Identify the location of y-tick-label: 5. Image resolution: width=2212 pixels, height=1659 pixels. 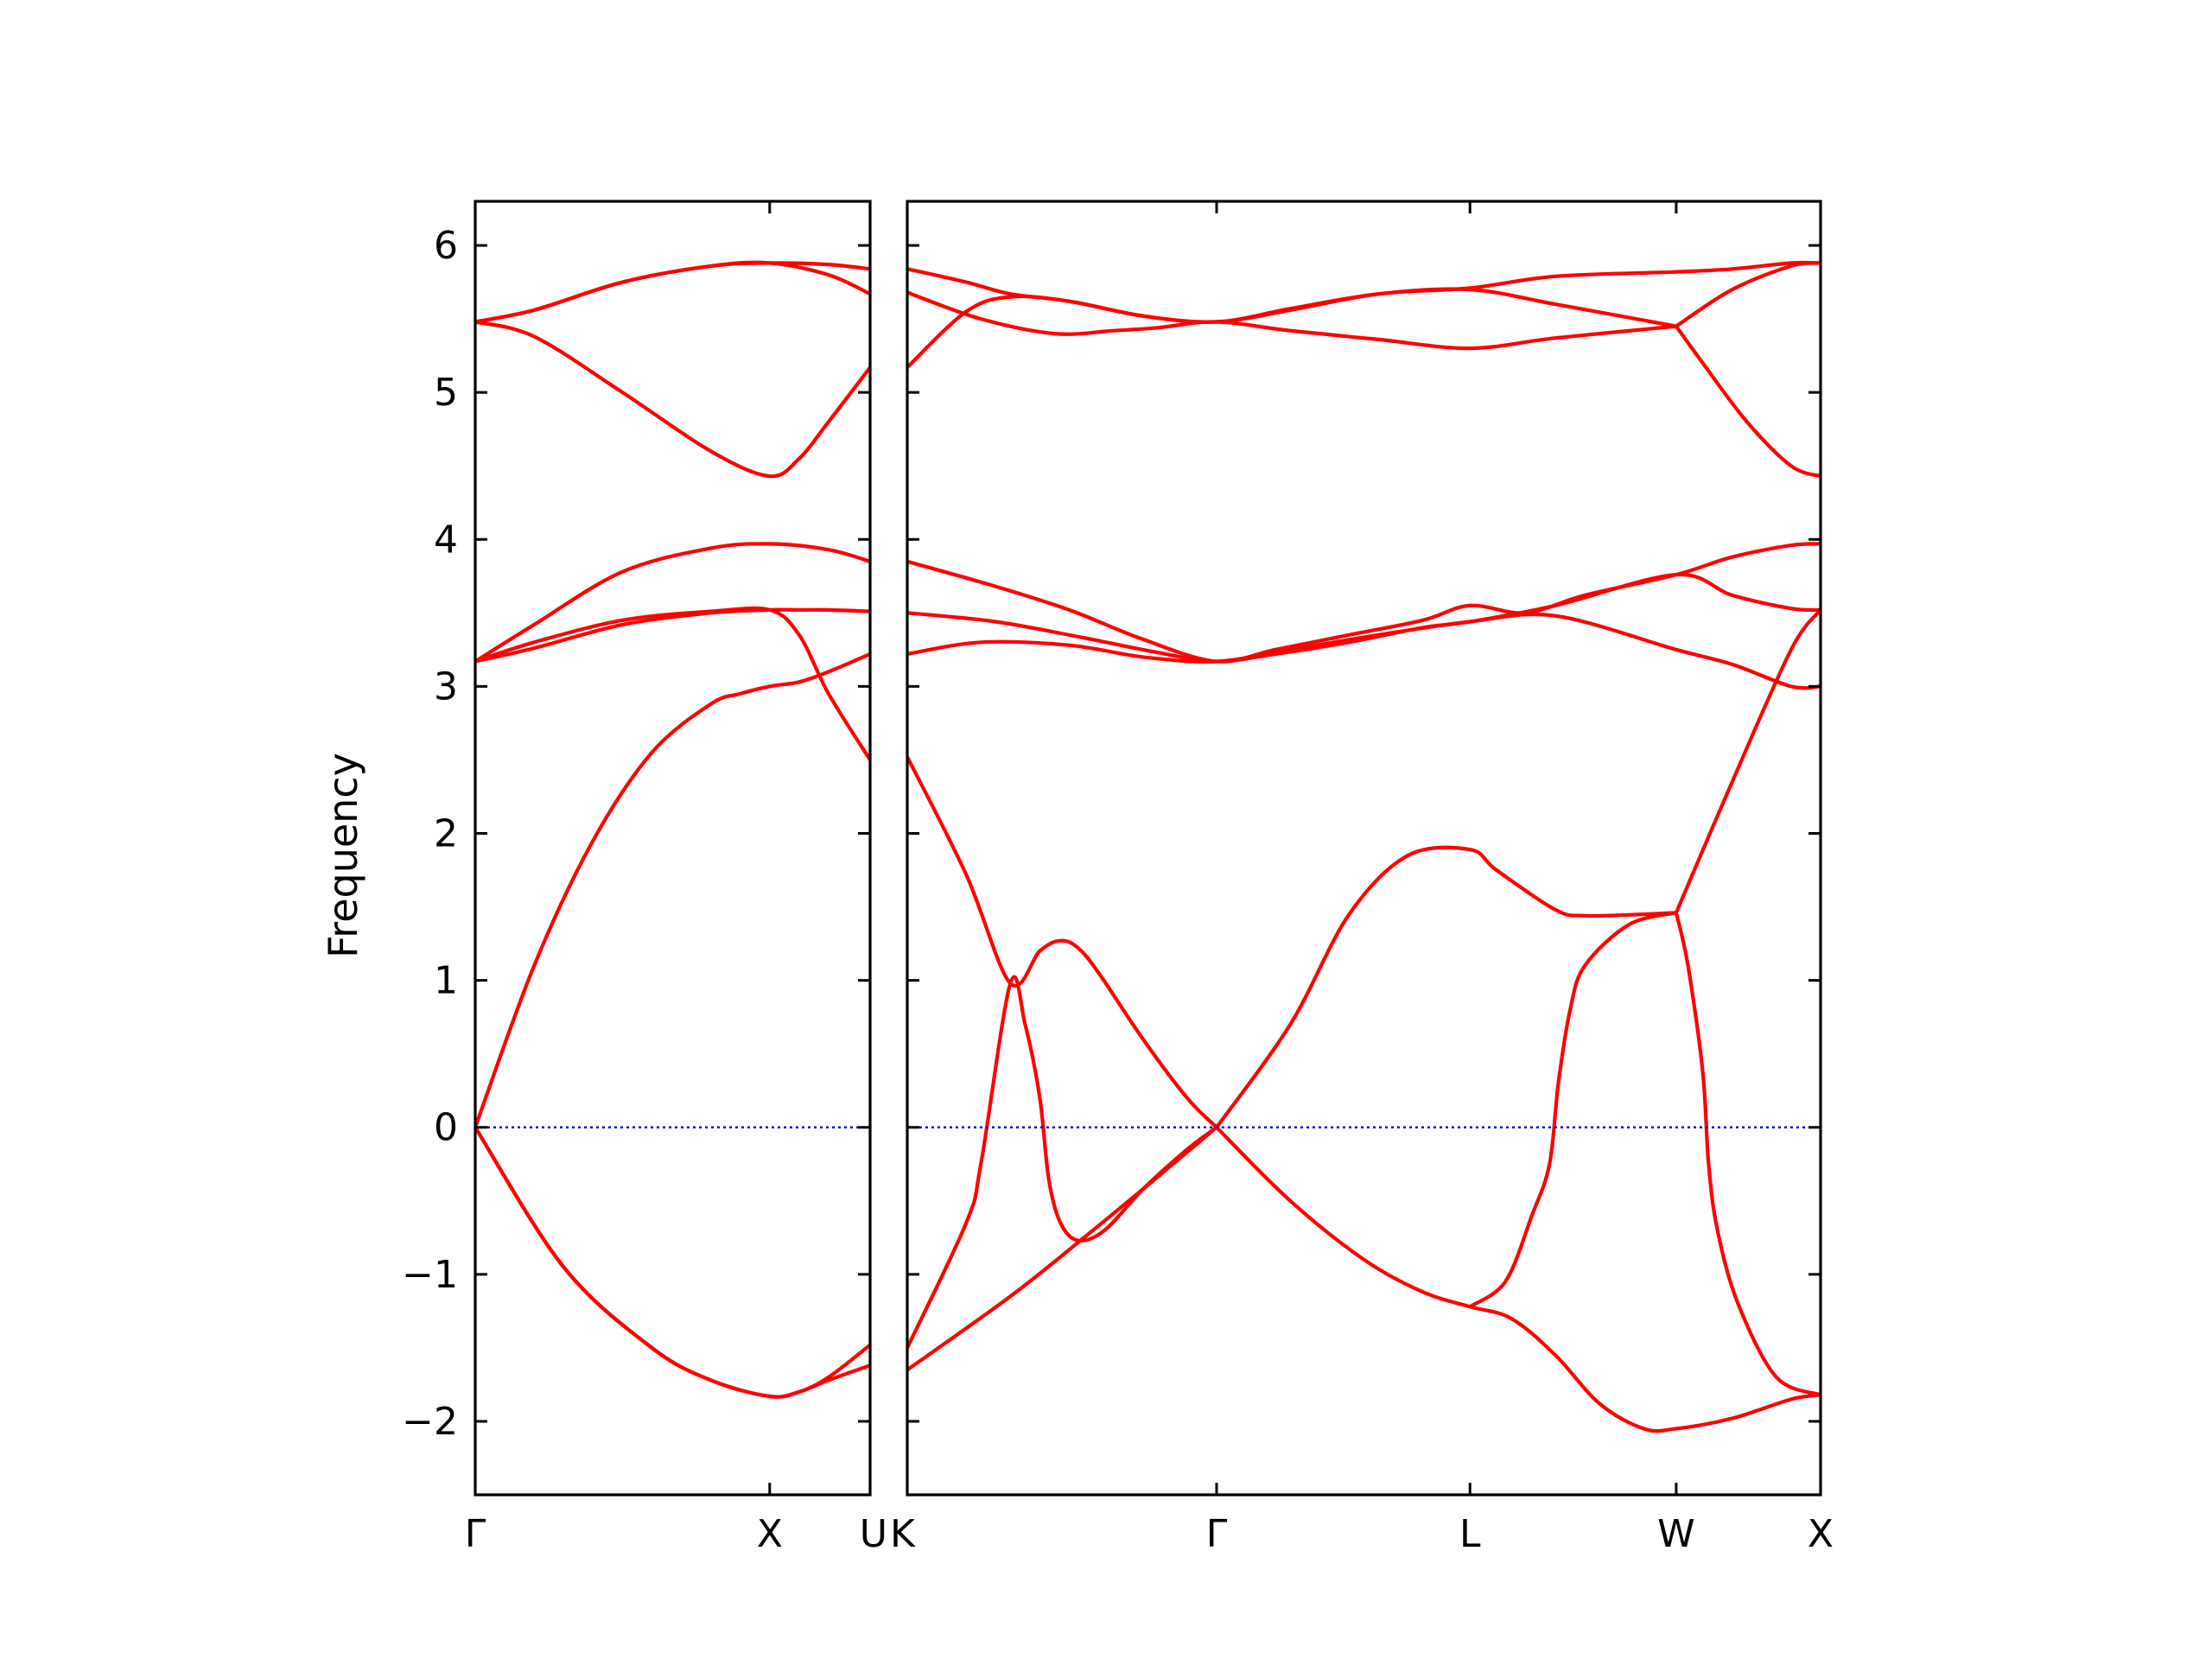
(446, 393).